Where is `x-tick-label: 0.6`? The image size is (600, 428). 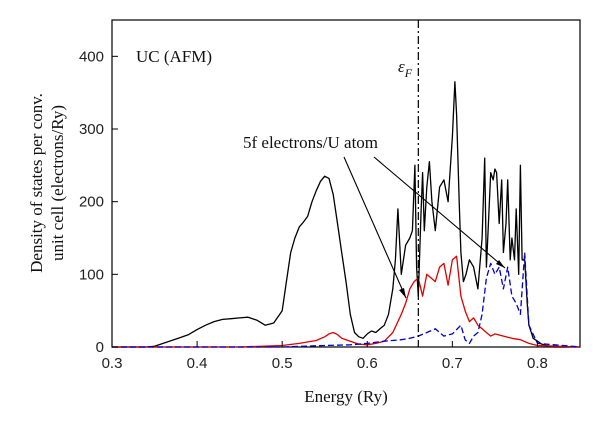
x-tick-label: 0.6 is located at coordinates (367, 363).